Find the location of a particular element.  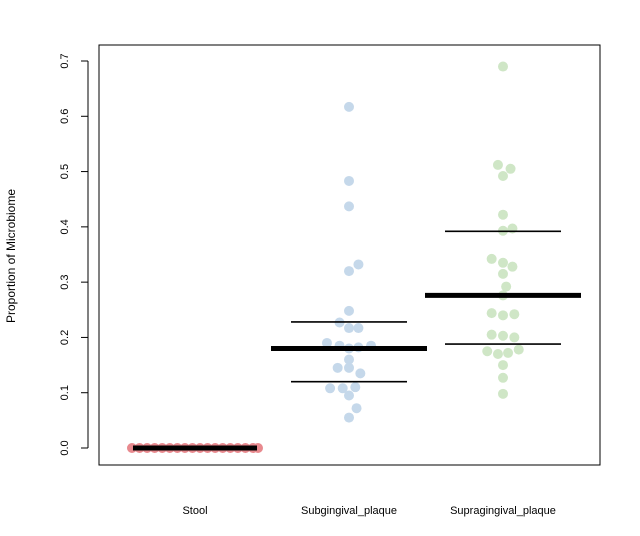

y-tick-label: 0.2 is located at coordinates (65, 337).